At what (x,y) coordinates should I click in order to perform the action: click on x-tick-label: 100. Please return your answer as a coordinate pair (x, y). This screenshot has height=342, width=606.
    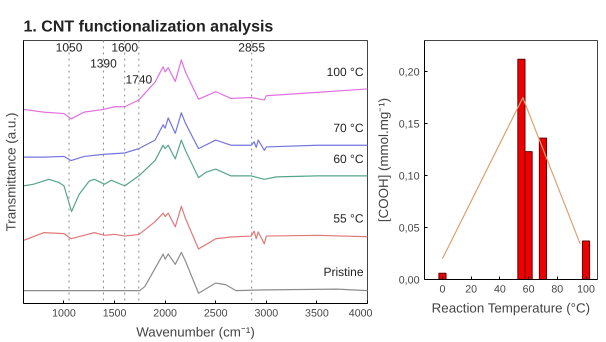
    Looking at the image, I should click on (586, 290).